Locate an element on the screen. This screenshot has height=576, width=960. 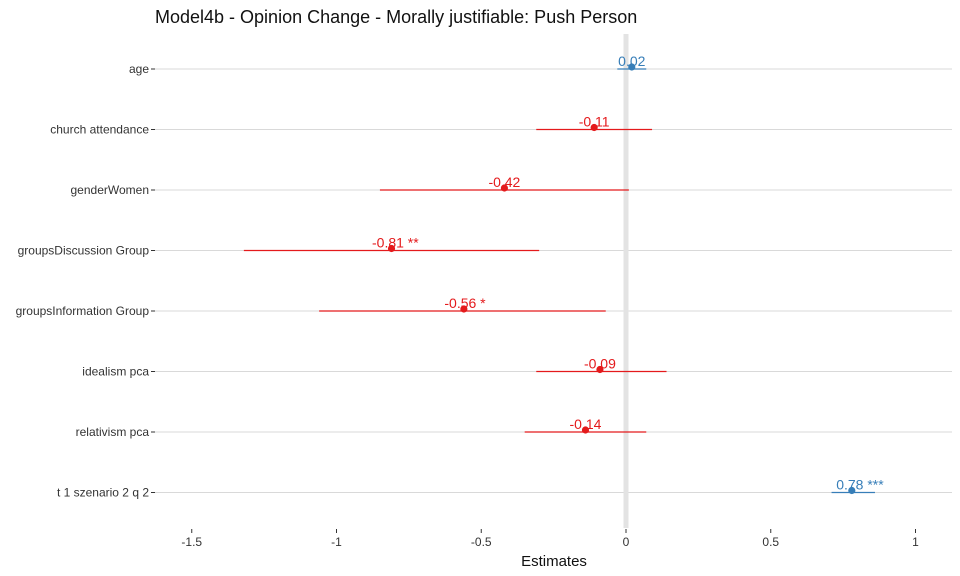
y-tick-label: age is located at coordinates (139, 69).